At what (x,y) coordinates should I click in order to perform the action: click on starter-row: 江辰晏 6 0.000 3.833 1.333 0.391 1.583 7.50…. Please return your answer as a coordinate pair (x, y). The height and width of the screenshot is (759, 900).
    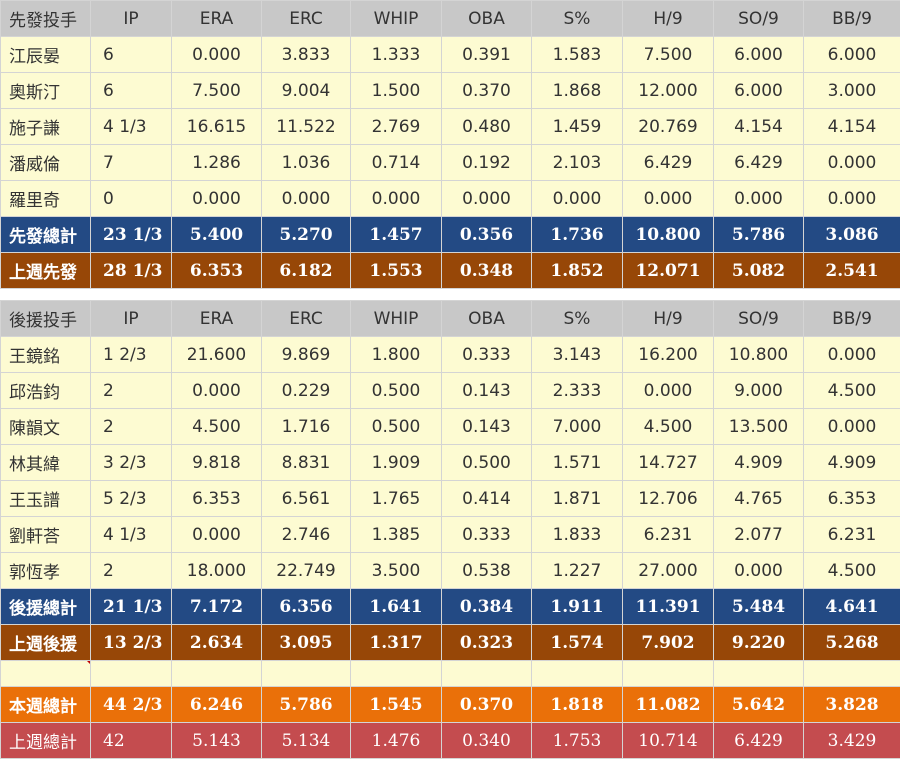
    Looking at the image, I should click on (450, 55).